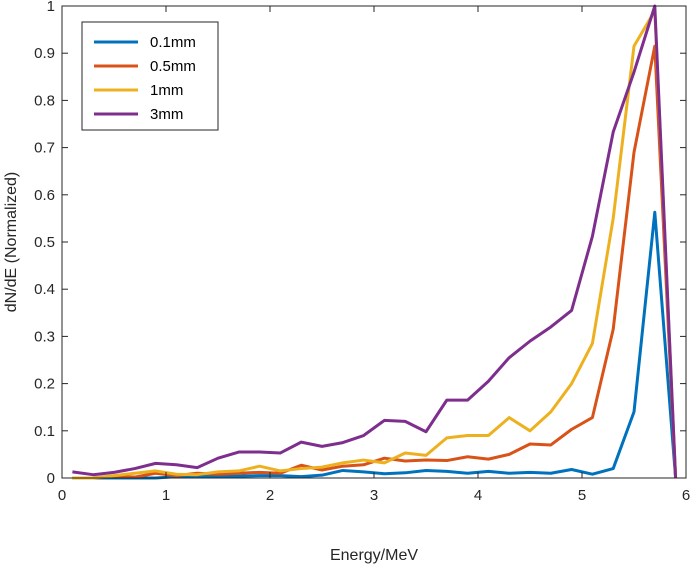  What do you see at coordinates (166, 90) in the screenshot?
I see `legend-label-1mm: 1mm` at bounding box center [166, 90].